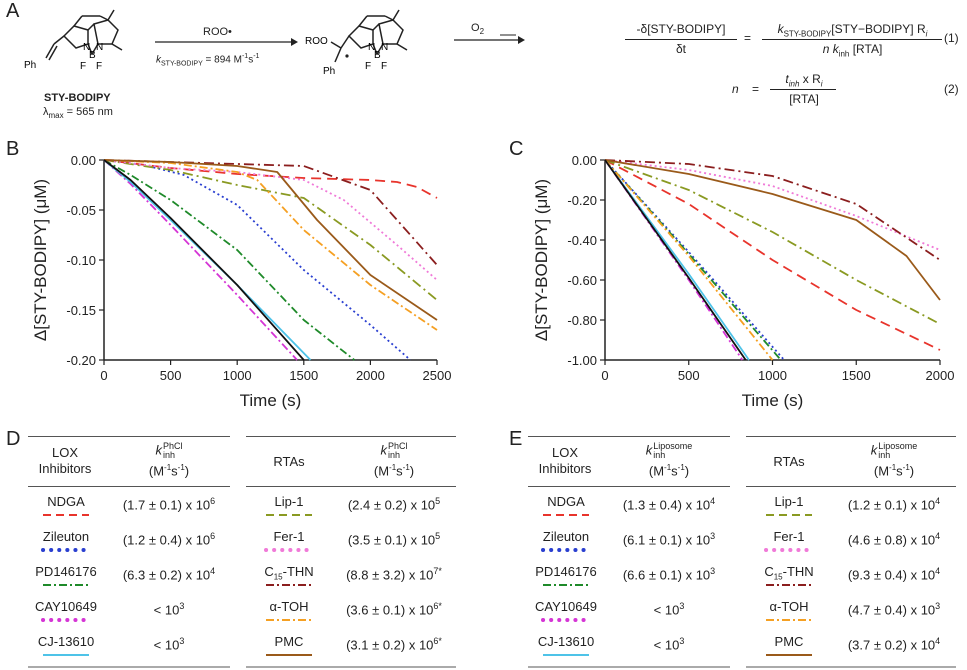 This screenshot has height=670, width=967. Describe the element at coordinates (394, 609) in the screenshot. I see `rta-rate-value: (3.6 ± 0.1) x 106*` at that location.